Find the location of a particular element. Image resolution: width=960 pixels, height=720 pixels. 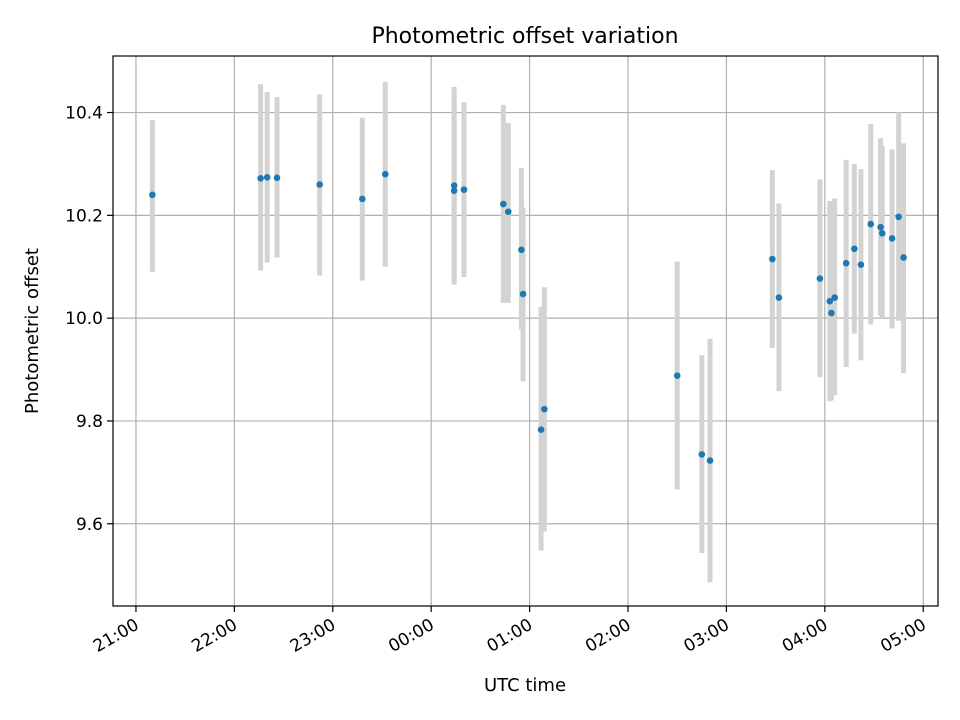

y-axis-label: Photometric offset is located at coordinates (32, 331).